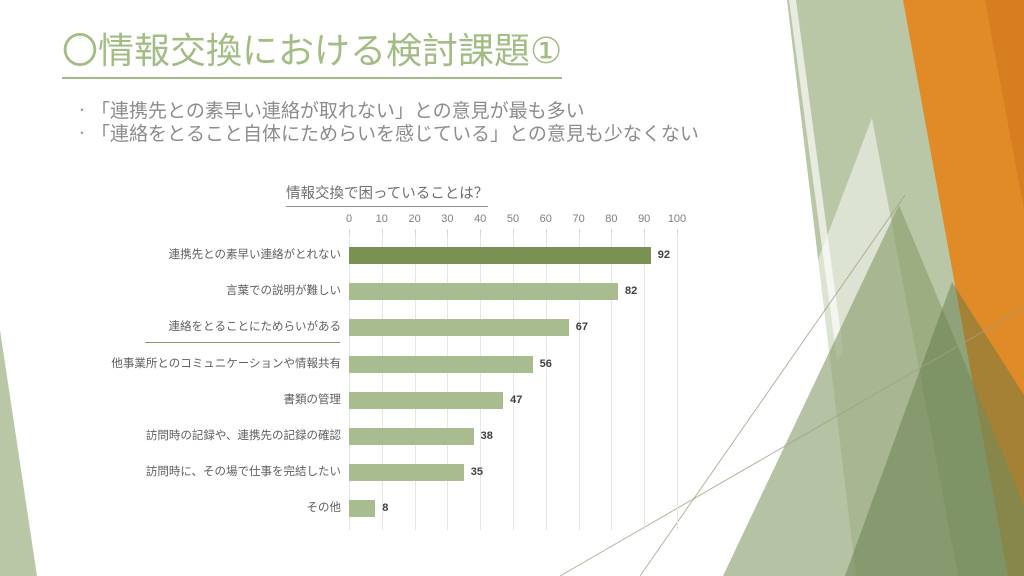 Image resolution: width=1024 pixels, height=576 pixels. What do you see at coordinates (677, 219) in the screenshot?
I see `x-axis-tick-label: 100` at bounding box center [677, 219].